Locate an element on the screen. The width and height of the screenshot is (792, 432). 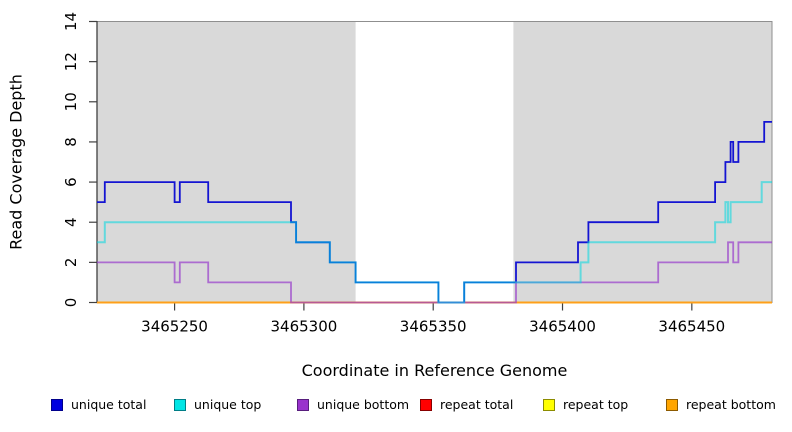
y-tick-label: 2 is located at coordinates (71, 263).